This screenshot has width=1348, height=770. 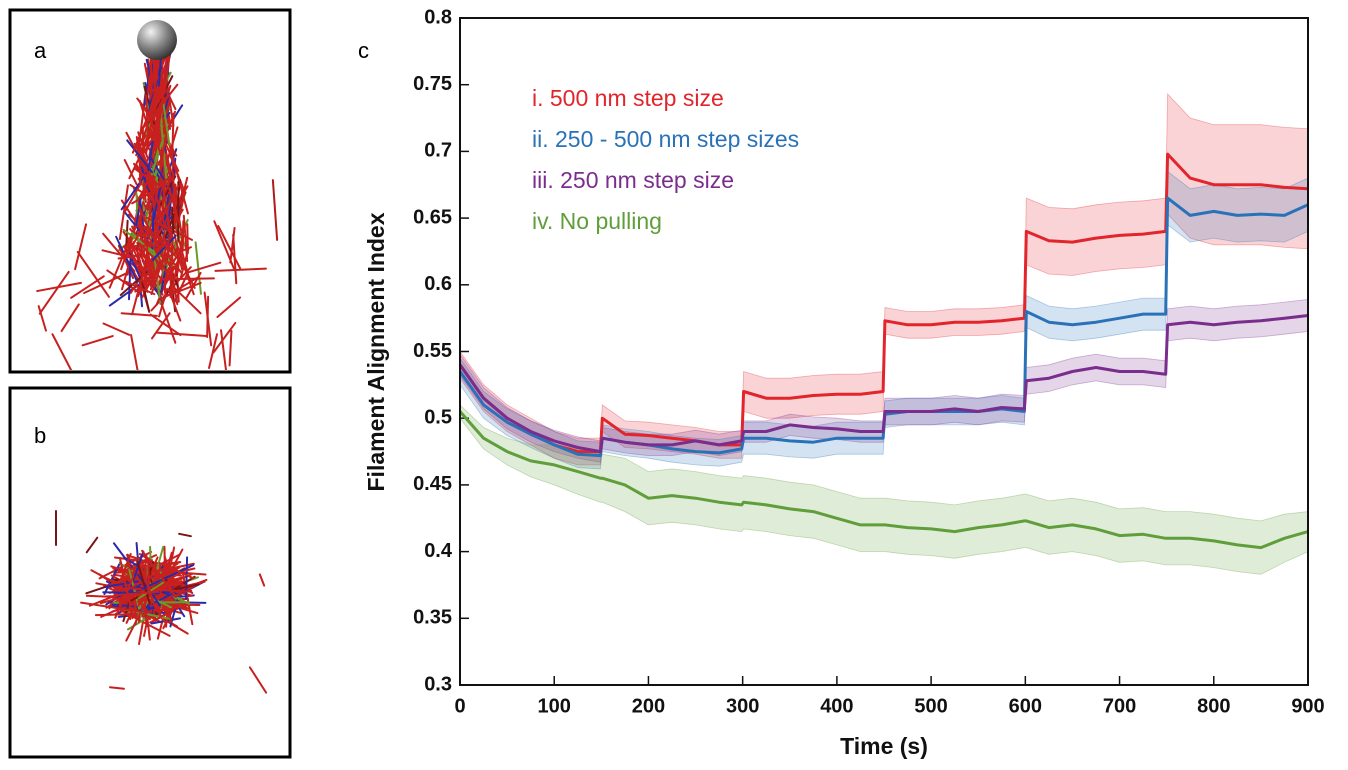 I want to click on x-tick-label: 300, so click(x=742, y=706).